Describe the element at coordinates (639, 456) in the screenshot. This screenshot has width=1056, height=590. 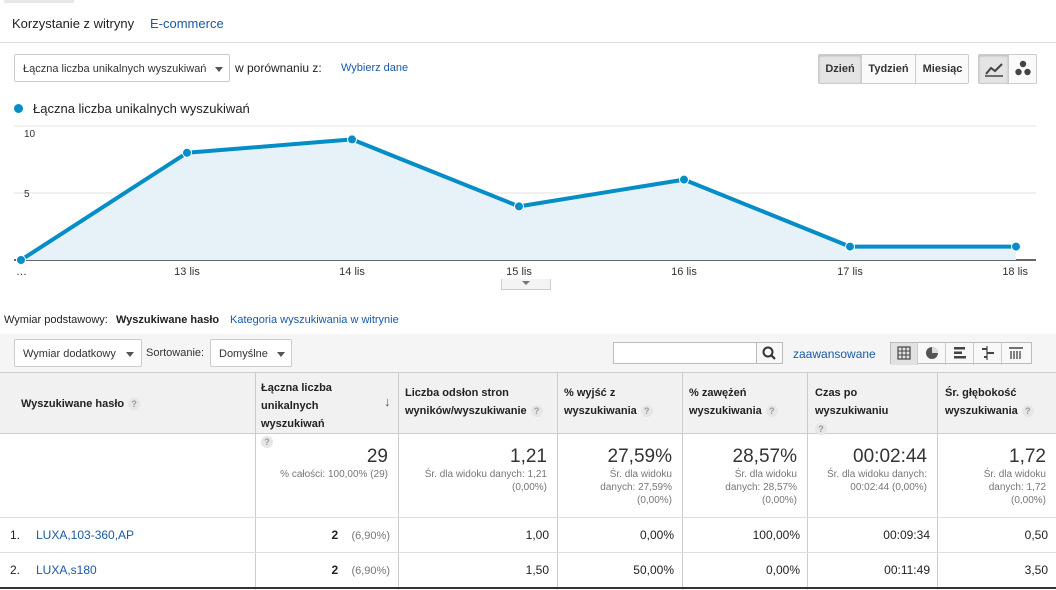
I see `total-value: 27,59%` at that location.